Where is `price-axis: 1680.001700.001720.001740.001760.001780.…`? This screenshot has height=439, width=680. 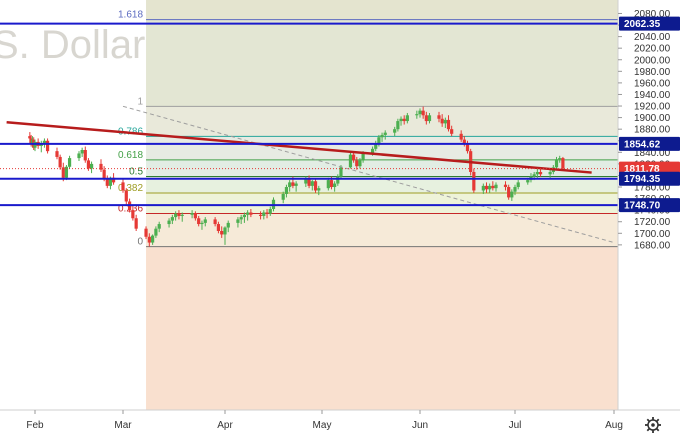
price-axis: 1680.001700.001720.001740.001760.001780.… is located at coordinates (648, 205).